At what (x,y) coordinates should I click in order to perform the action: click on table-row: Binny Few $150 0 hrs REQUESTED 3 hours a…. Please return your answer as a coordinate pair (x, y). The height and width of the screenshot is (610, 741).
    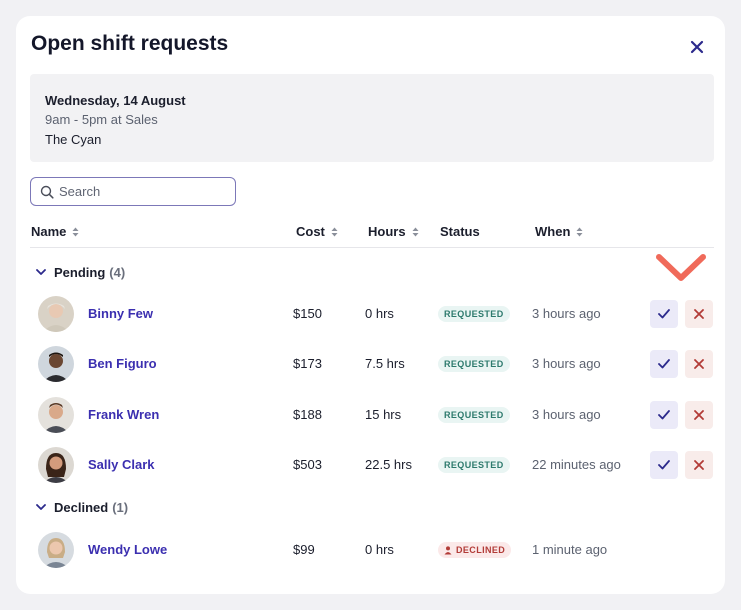
    Looking at the image, I should click on (372, 314).